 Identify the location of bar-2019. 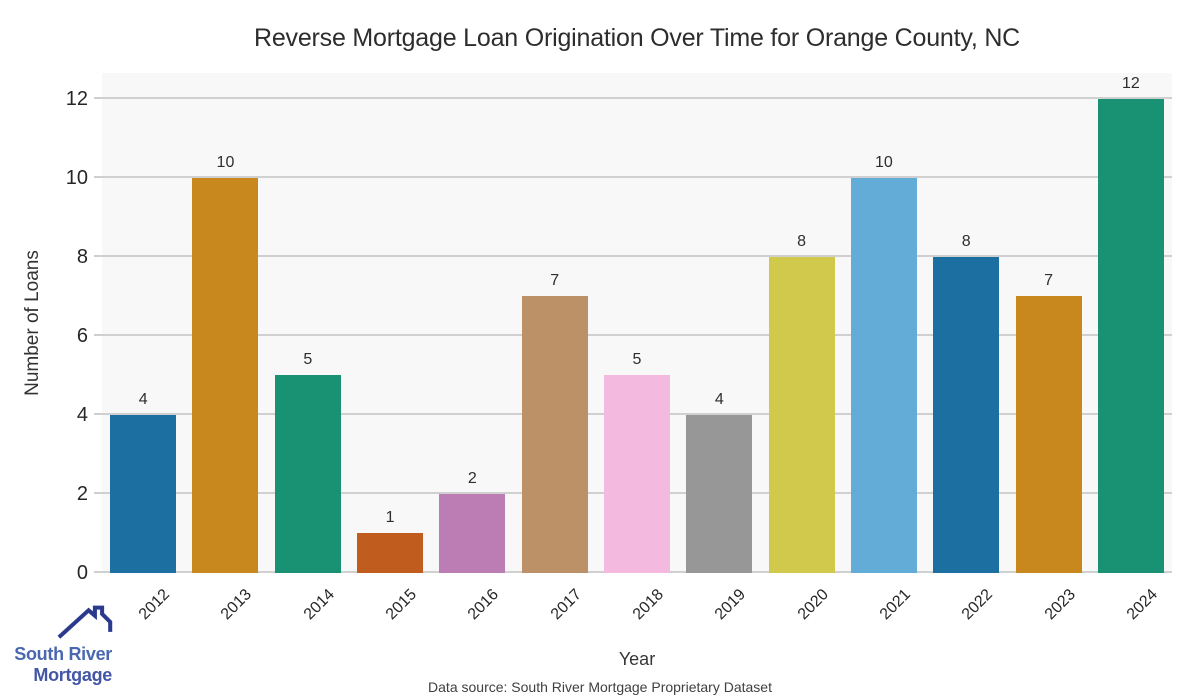
(719, 494).